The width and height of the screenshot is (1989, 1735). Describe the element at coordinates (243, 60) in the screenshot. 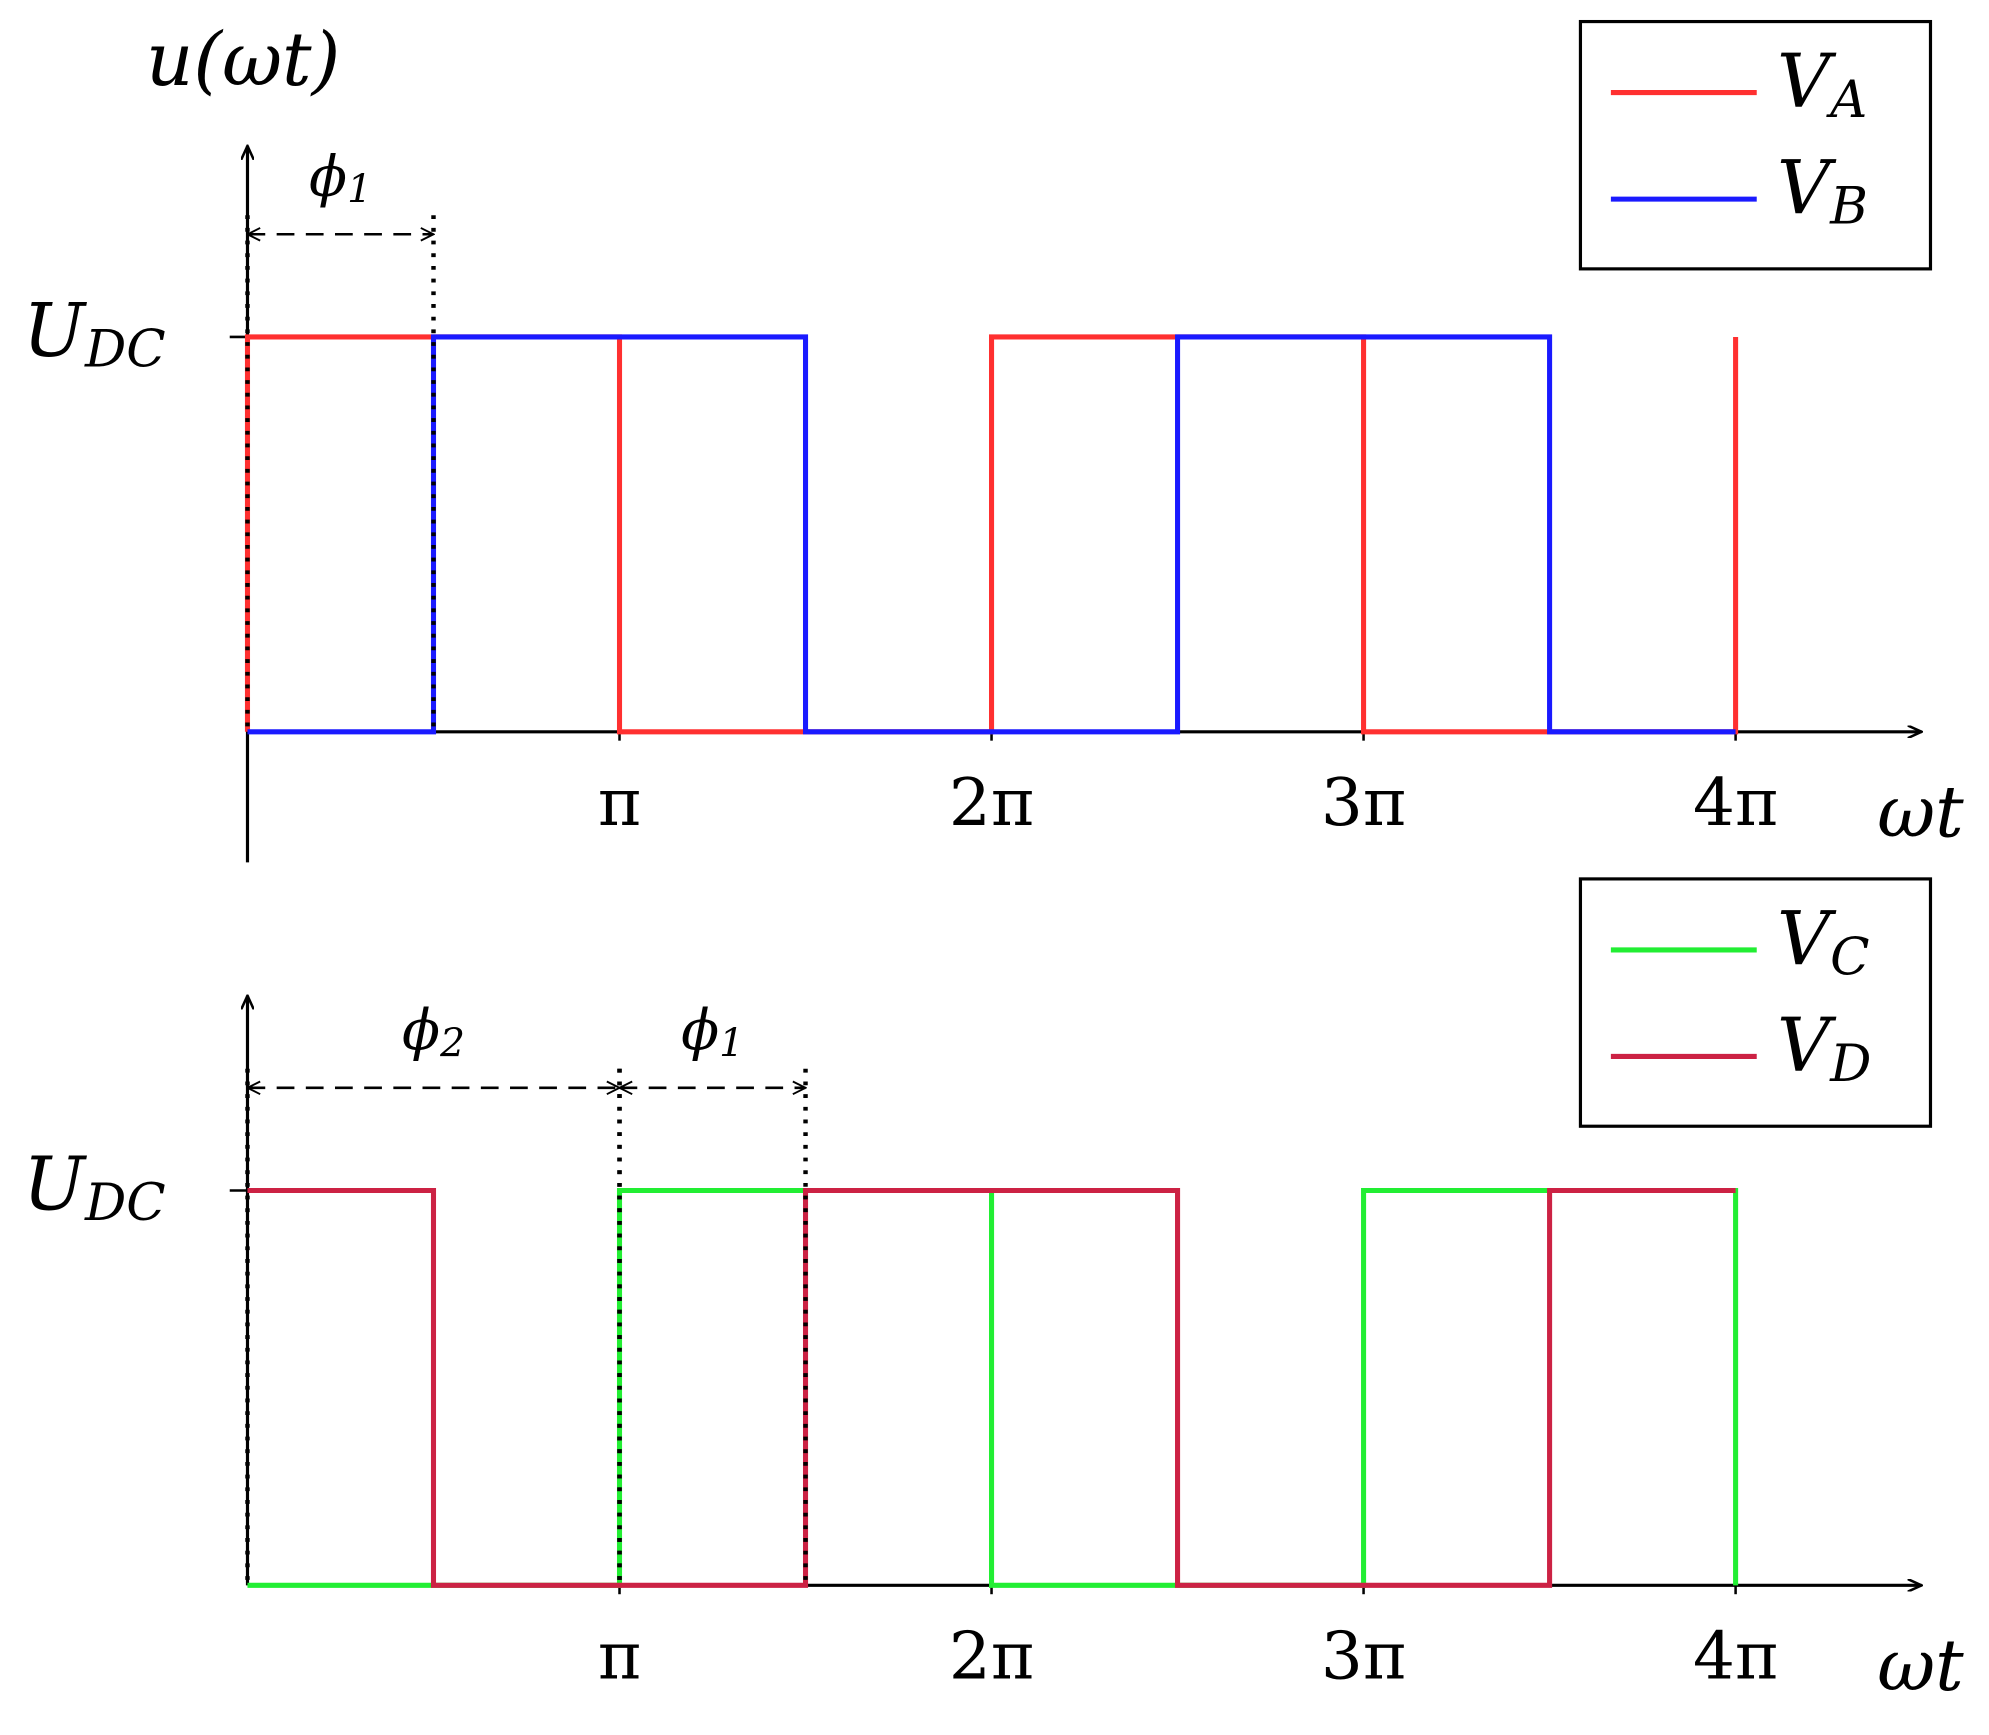

I see `y-axis-label: u(ωt)` at that location.